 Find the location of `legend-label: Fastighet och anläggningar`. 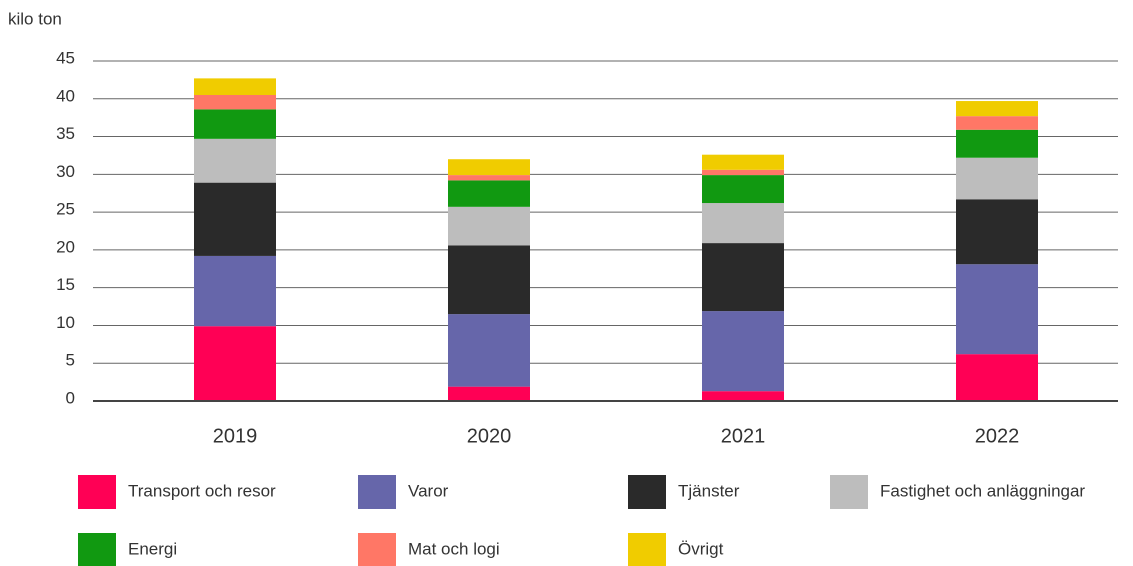

legend-label: Fastighet och anläggningar is located at coordinates (982, 490).